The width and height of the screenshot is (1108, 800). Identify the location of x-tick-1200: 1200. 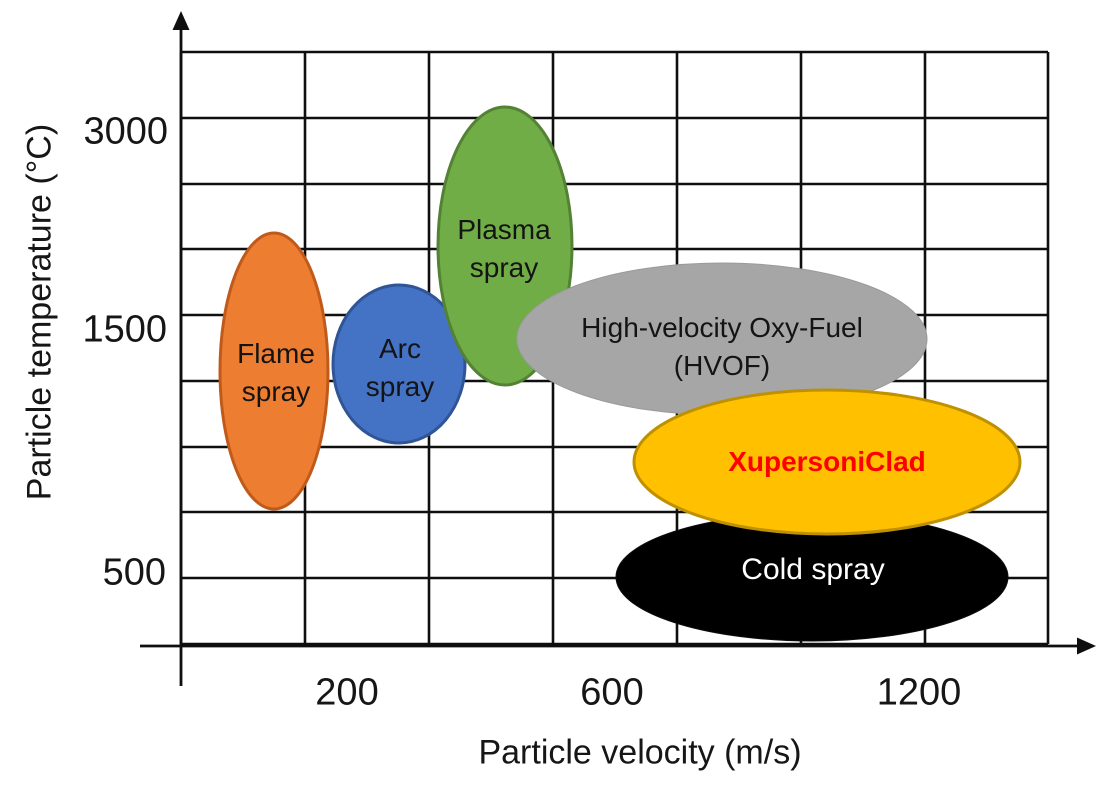
(919, 692).